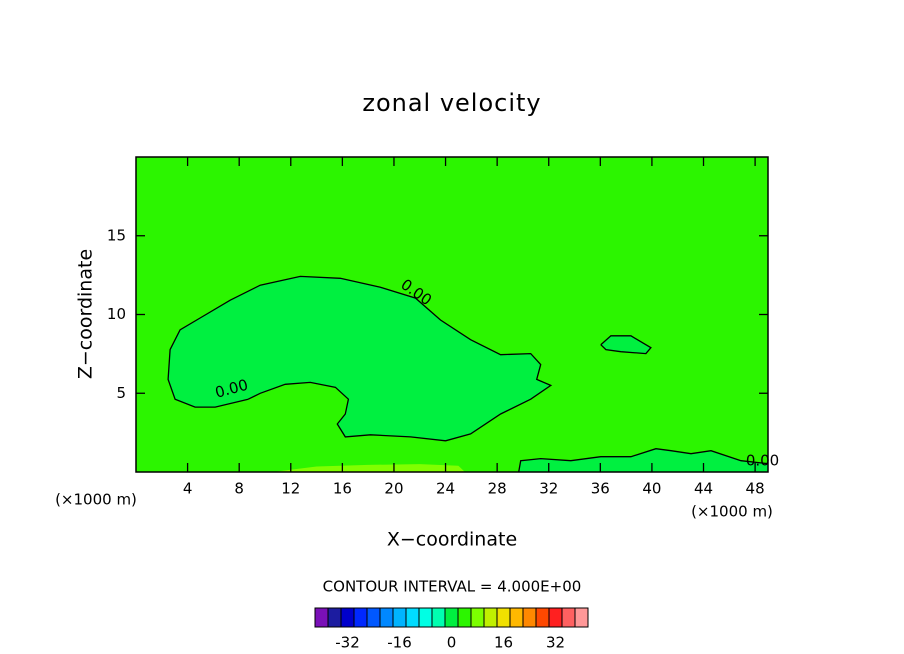 This screenshot has width=904, height=654. Describe the element at coordinates (548, 489) in the screenshot. I see `x-tick-label: 32` at that location.